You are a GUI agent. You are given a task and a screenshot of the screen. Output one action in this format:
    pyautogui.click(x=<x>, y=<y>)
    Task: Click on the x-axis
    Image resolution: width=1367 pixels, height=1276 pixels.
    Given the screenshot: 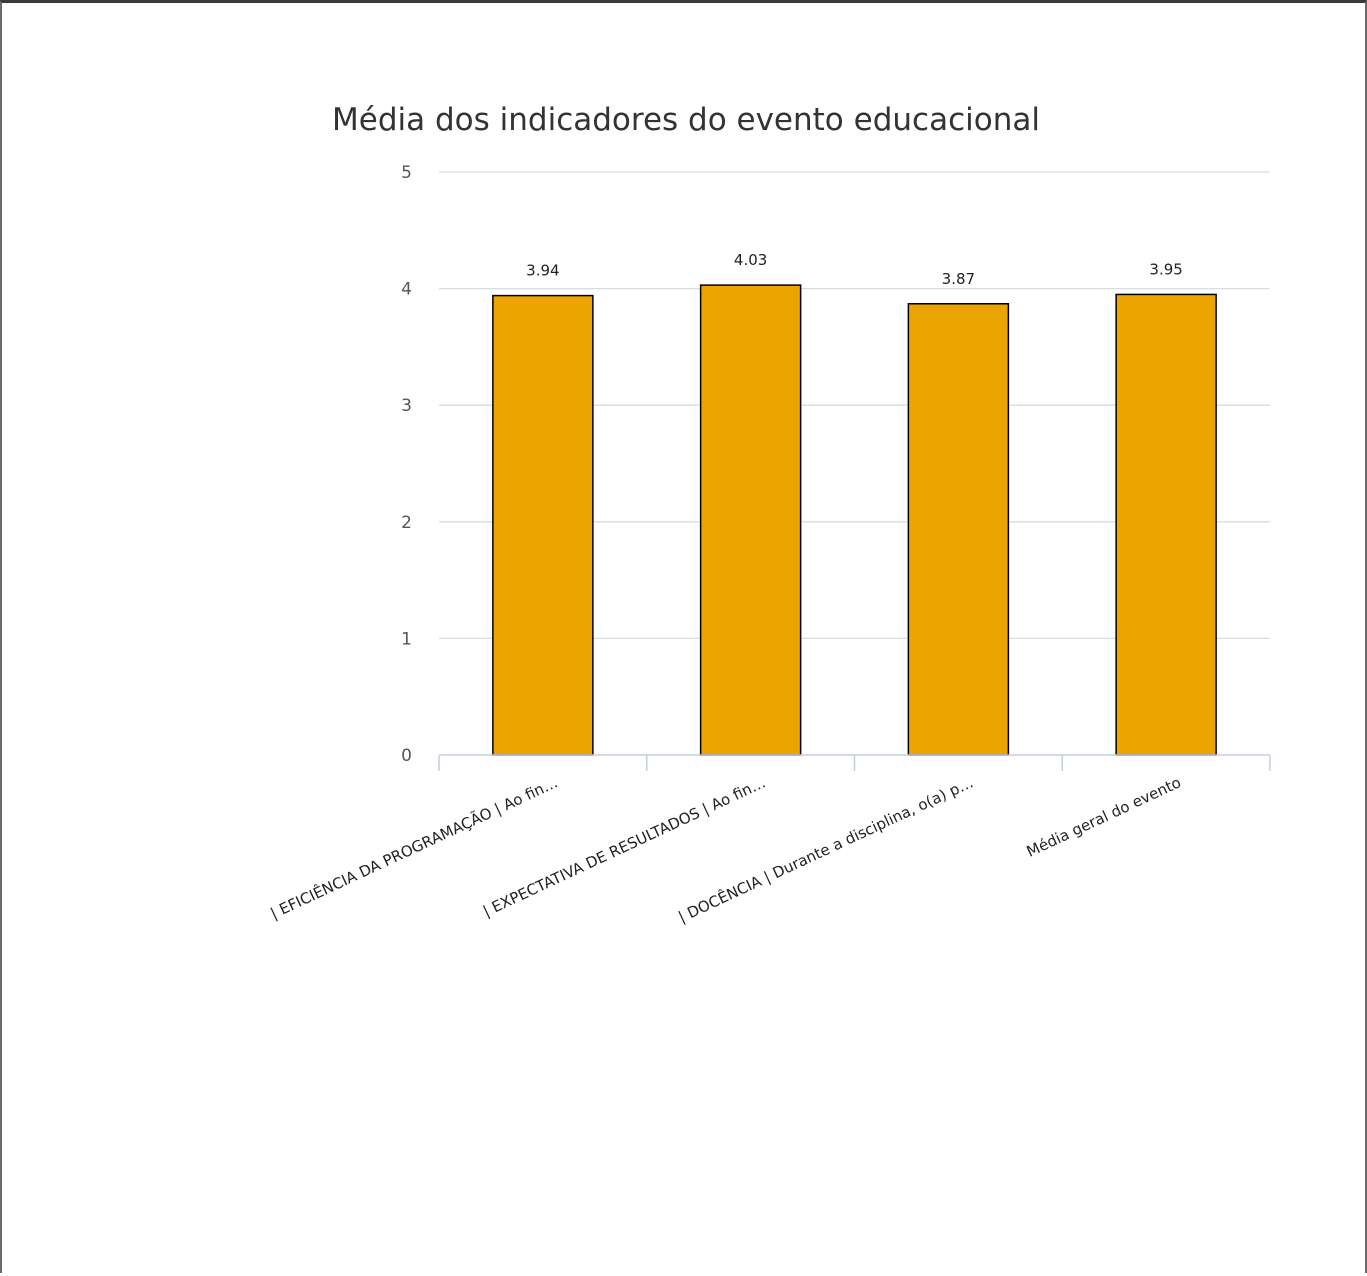 What is the action you would take?
    pyautogui.click(x=854, y=762)
    